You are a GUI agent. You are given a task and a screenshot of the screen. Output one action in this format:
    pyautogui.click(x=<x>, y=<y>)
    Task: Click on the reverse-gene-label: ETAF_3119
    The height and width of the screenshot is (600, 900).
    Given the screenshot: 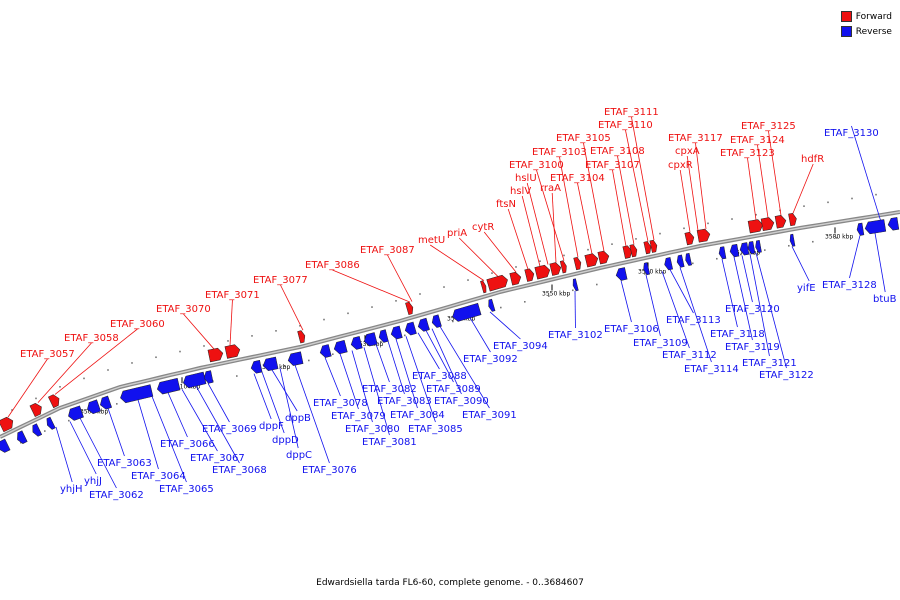 What is the action you would take?
    pyautogui.click(x=752, y=347)
    